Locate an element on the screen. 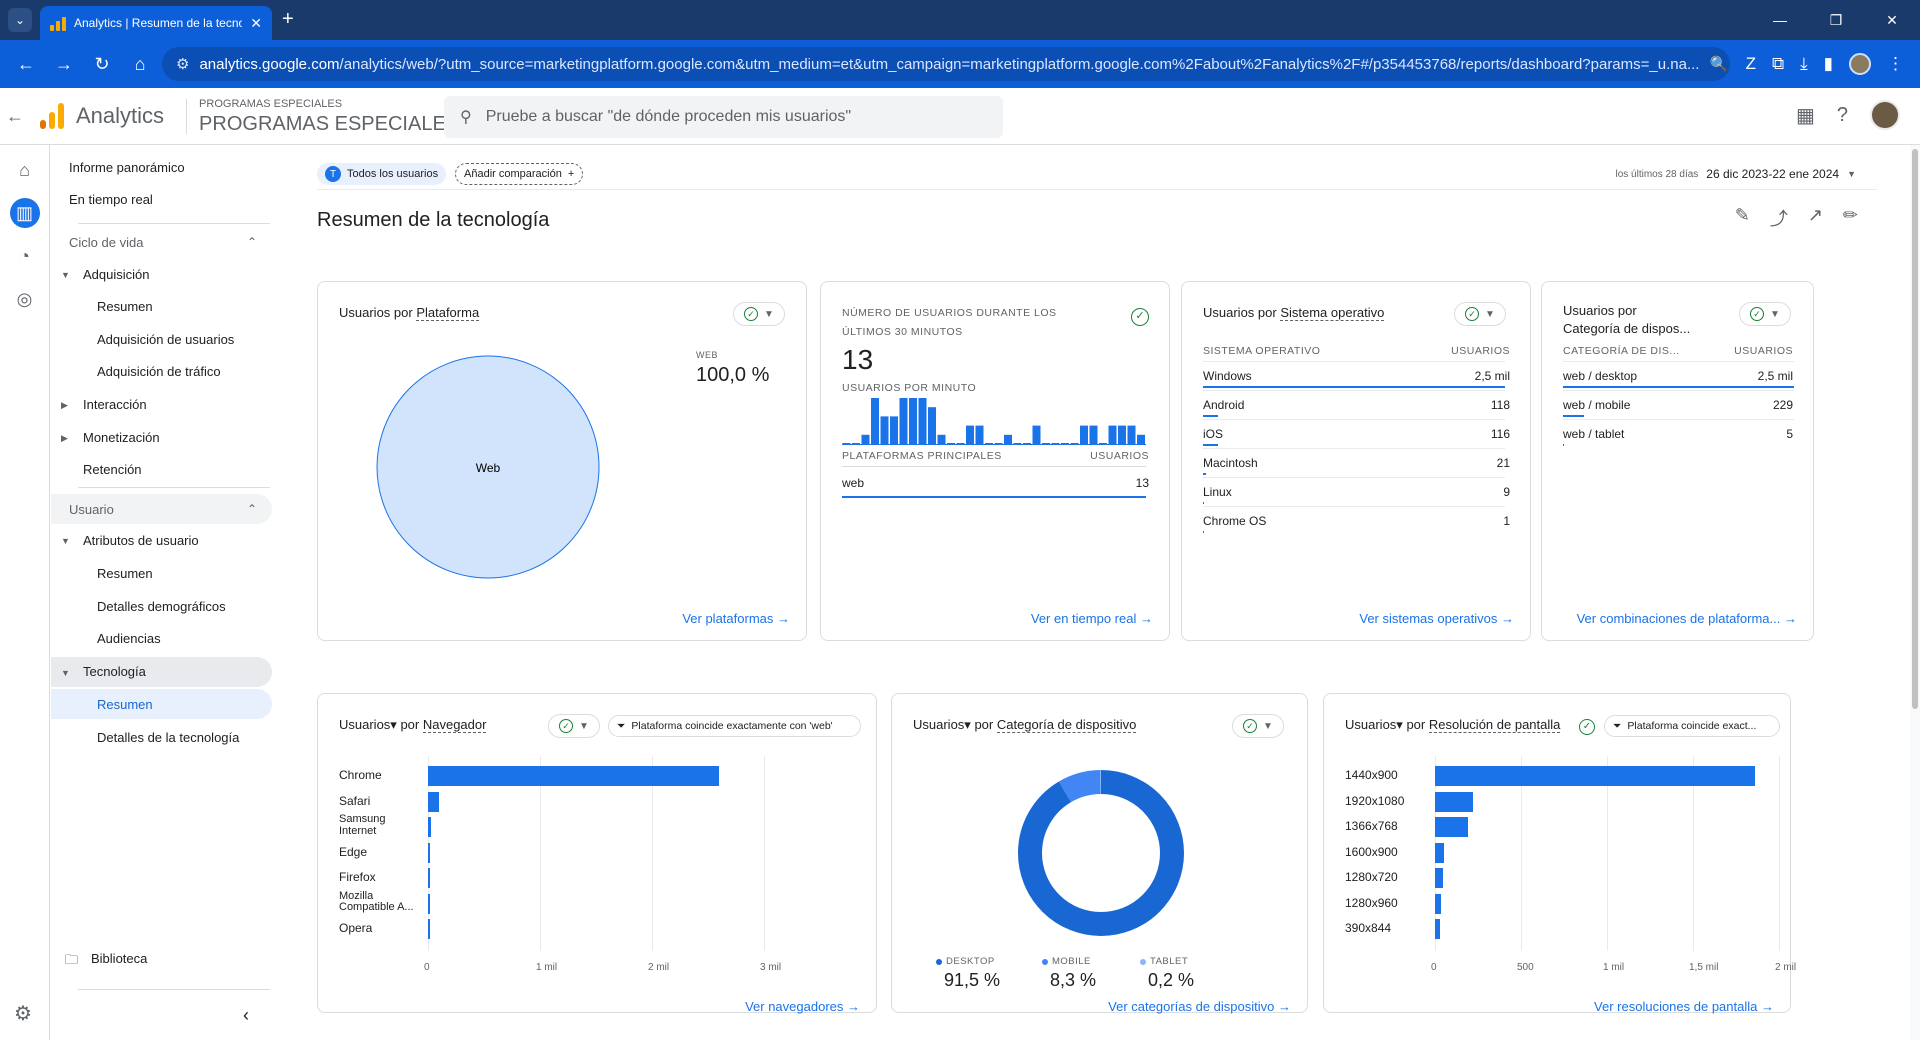 The image size is (1920, 1040). view-os-link: Ver sistemas operativos → is located at coordinates (1436, 618).